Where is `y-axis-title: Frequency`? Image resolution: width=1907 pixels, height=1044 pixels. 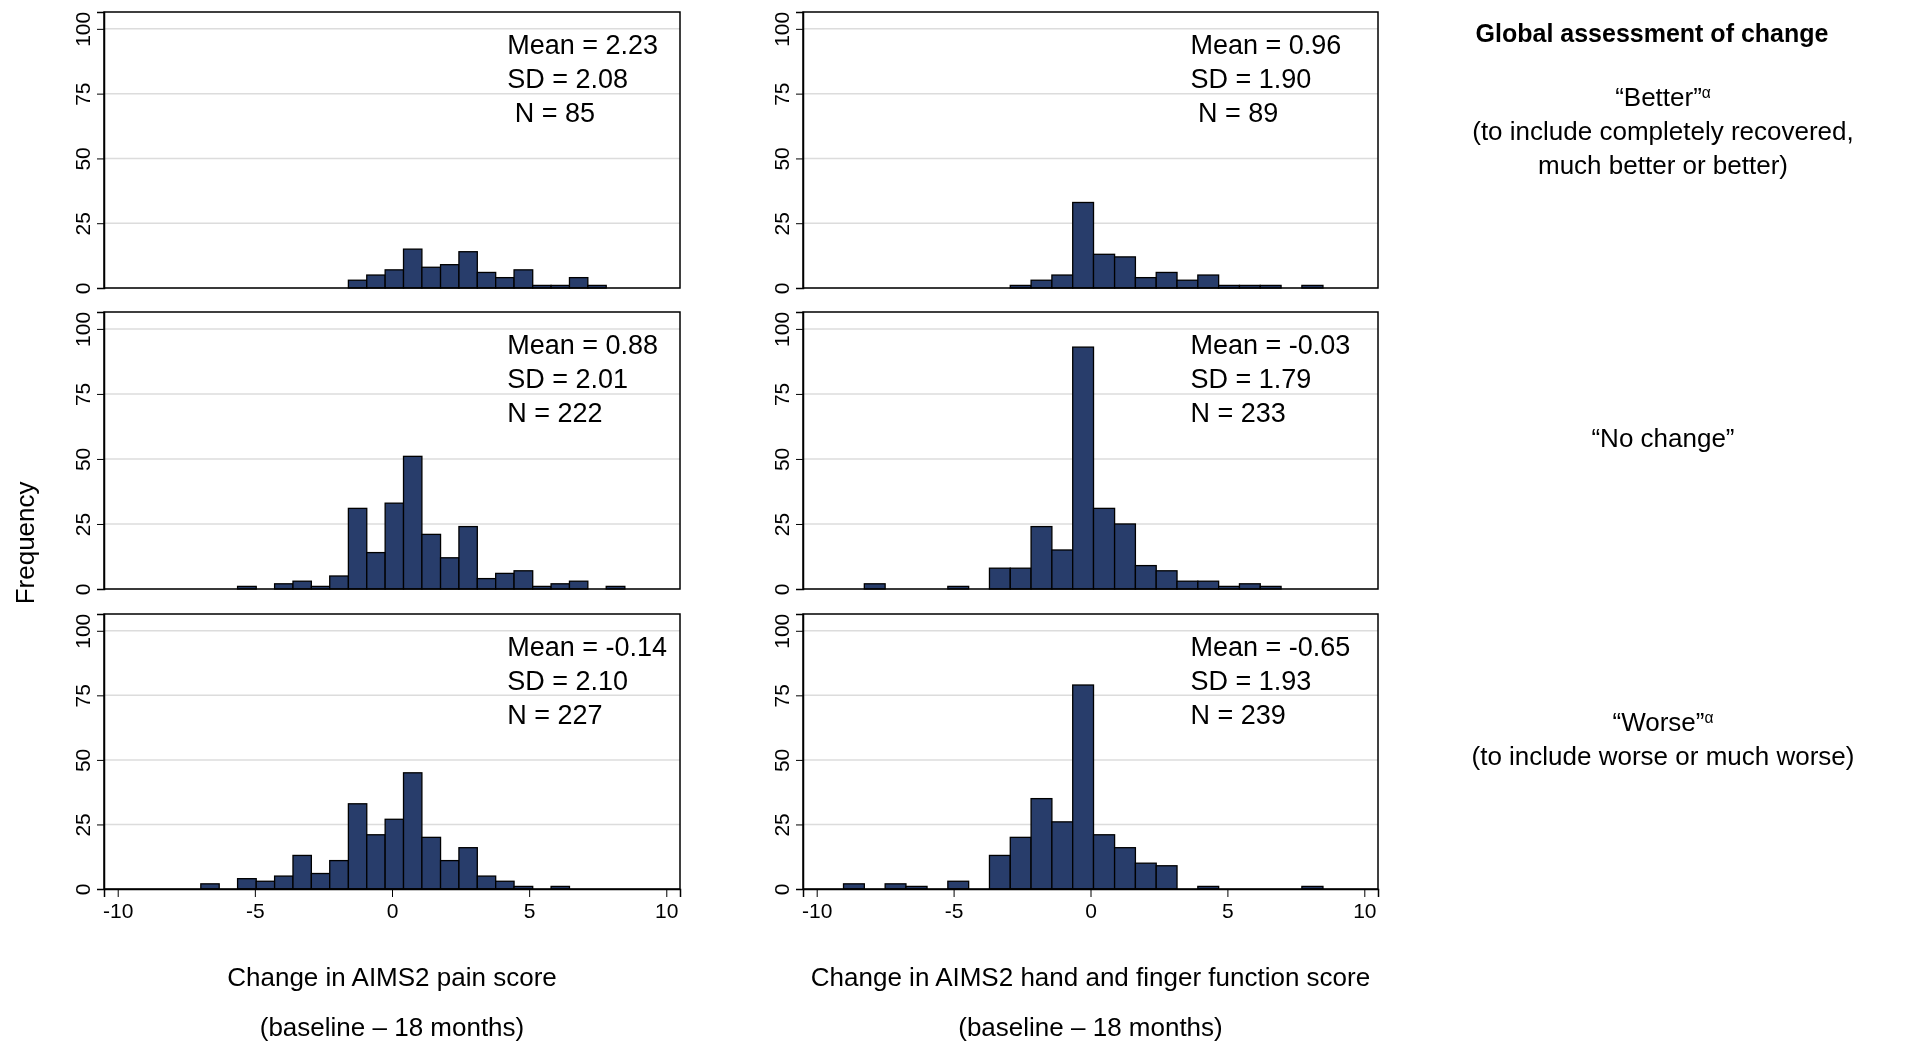 y-axis-title: Frequency is located at coordinates (25, 543).